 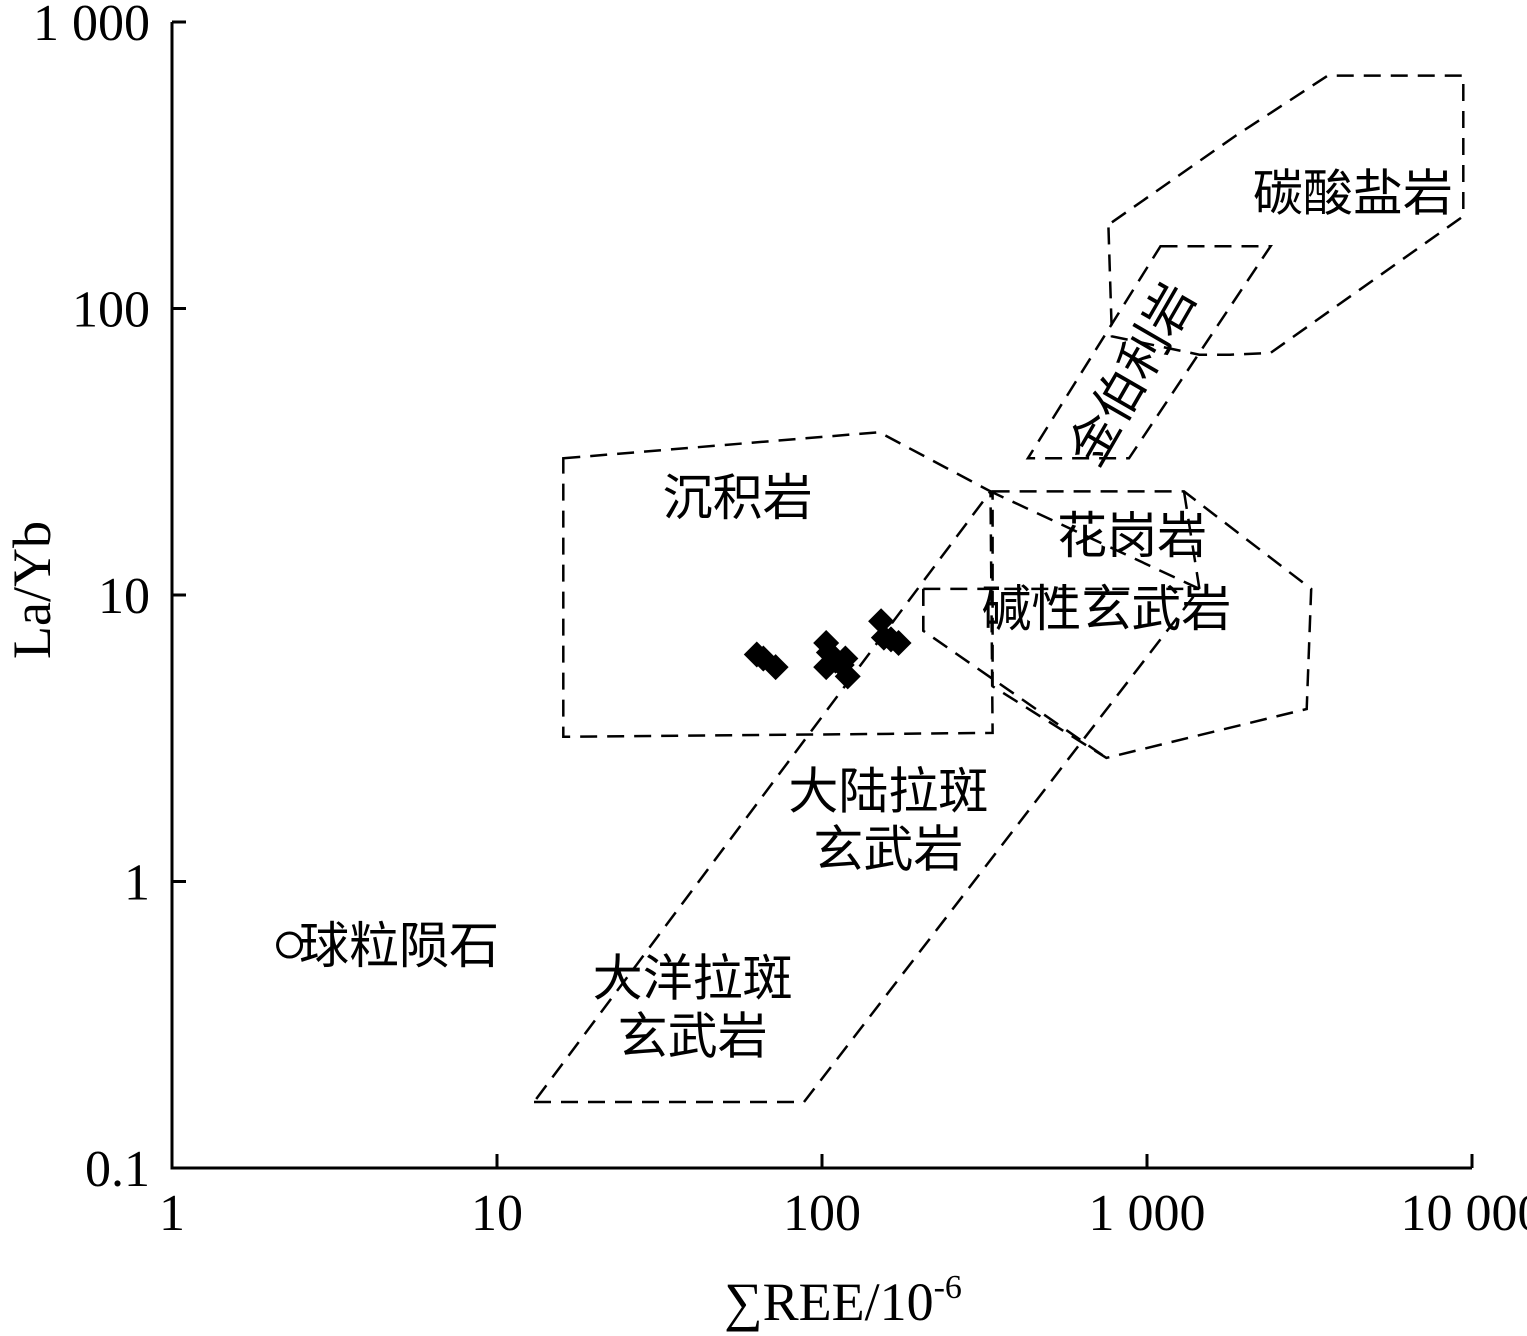 I want to click on field-boundary-segment, so click(x=1191, y=540).